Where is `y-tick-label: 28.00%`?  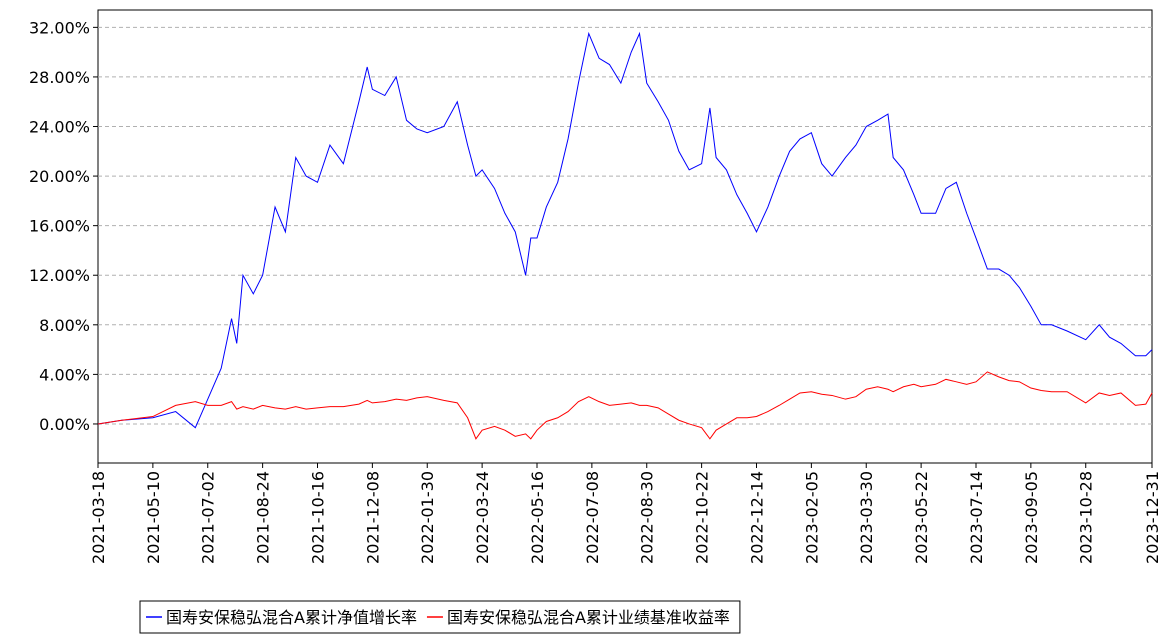
y-tick-label: 28.00% is located at coordinates (59, 77).